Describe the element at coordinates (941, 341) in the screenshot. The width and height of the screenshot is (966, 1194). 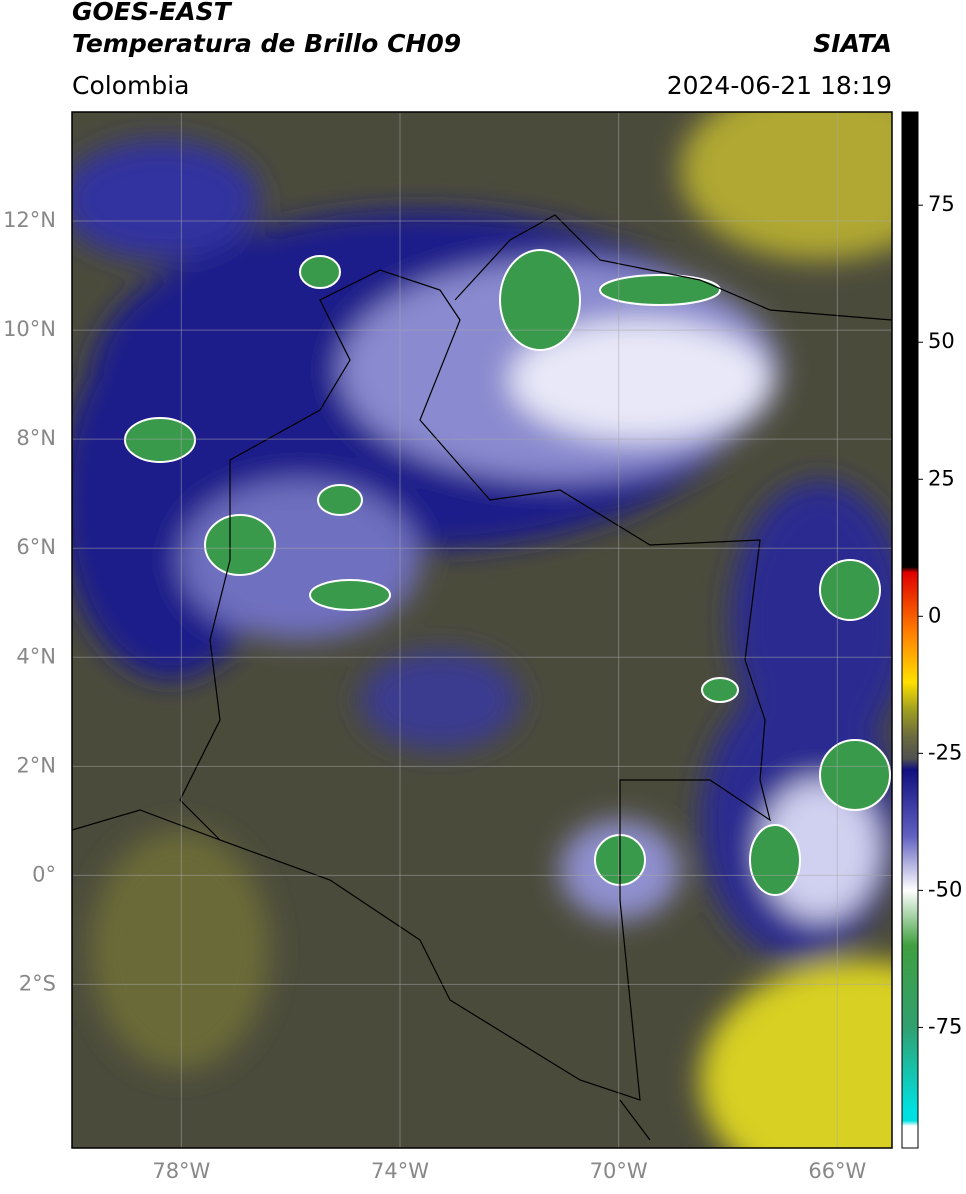
I see `colorbar-tick-label: 50` at that location.